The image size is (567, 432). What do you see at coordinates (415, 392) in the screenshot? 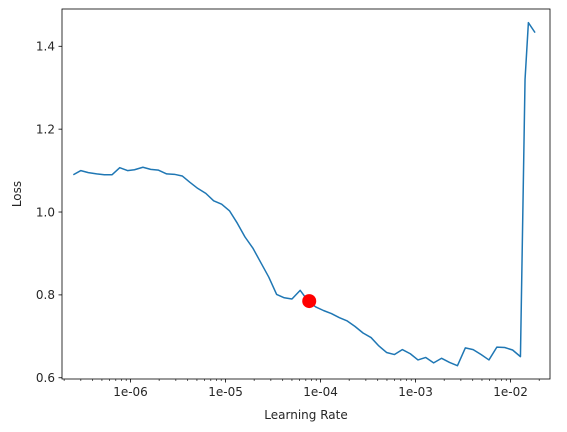
I see `x-tick-label: 1e-03` at bounding box center [415, 392].